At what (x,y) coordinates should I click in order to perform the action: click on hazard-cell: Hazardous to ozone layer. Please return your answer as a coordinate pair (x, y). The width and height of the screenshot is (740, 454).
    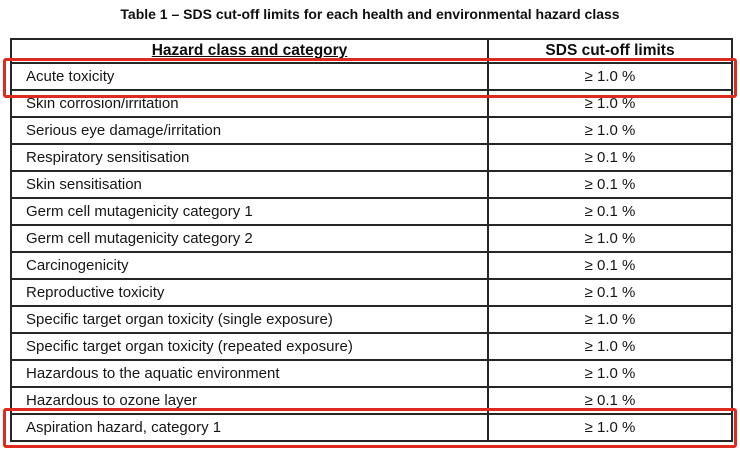
    Looking at the image, I should click on (249, 400).